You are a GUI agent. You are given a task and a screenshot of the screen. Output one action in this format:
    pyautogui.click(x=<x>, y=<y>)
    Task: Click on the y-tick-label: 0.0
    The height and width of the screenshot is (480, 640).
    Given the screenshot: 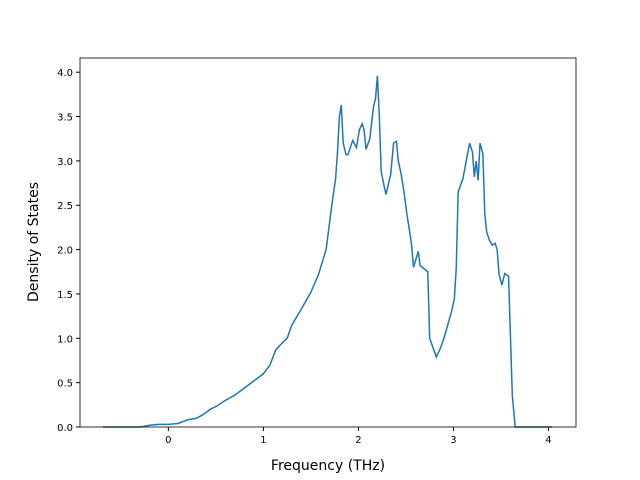 What is the action you would take?
    pyautogui.click(x=65, y=428)
    